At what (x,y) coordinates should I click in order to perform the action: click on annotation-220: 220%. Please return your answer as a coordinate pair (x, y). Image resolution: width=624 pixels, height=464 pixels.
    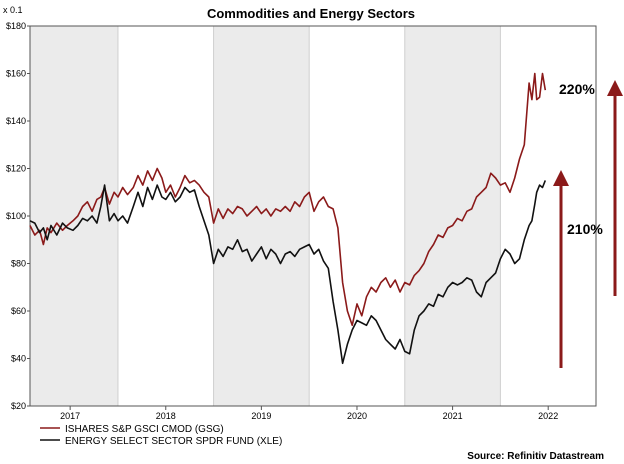
    Looking at the image, I should click on (577, 89).